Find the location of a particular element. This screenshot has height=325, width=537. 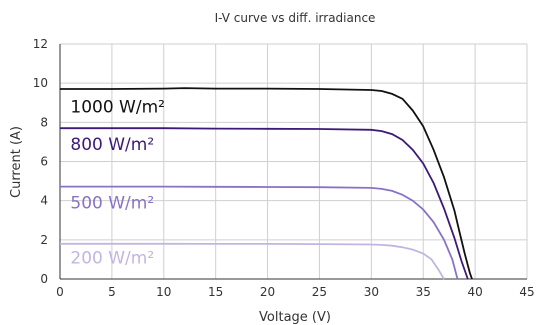

y-axis-title: Current (A) is located at coordinates (16, 162).